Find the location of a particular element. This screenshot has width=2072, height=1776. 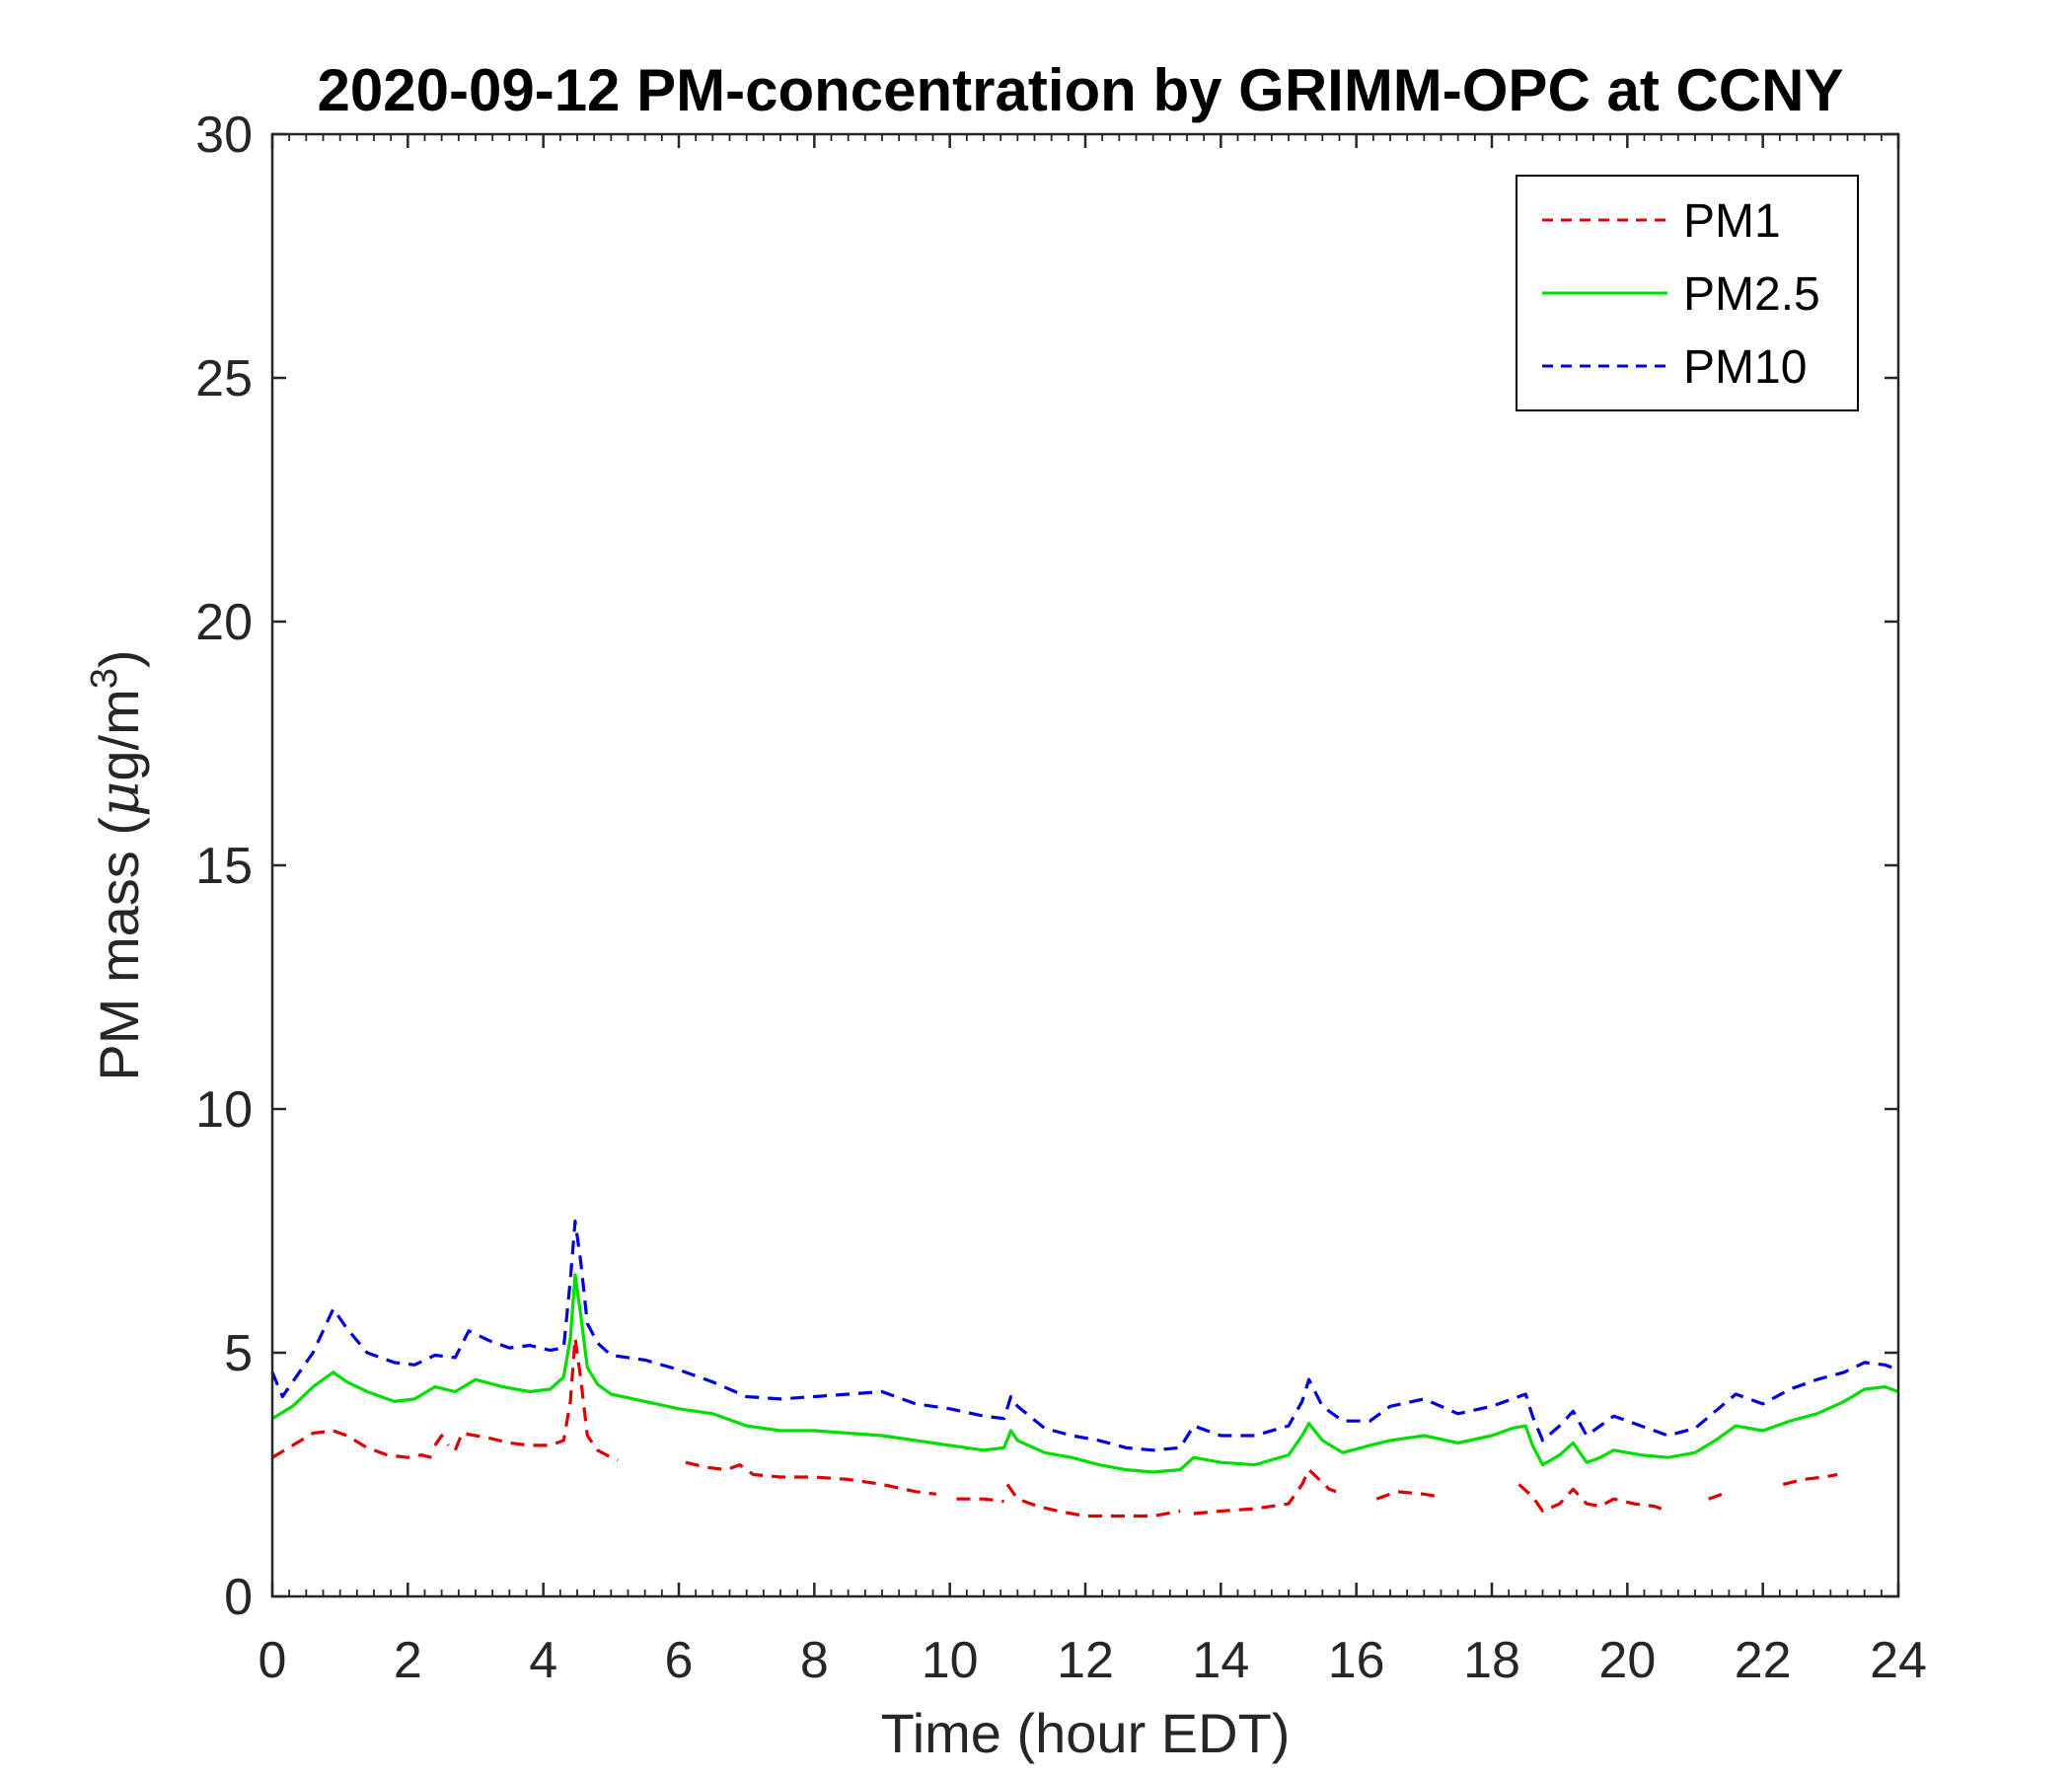

y-tick-label: 25 is located at coordinates (224, 379).